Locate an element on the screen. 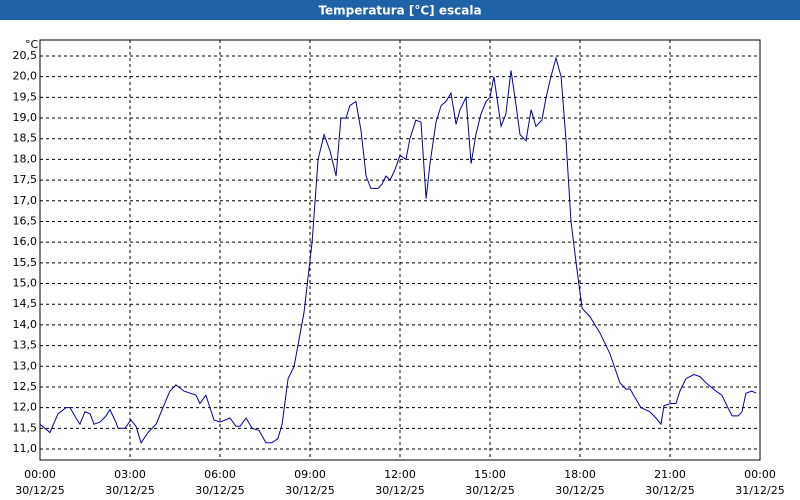 The height and width of the screenshot is (500, 800). title-bar is located at coordinates (400, 10).